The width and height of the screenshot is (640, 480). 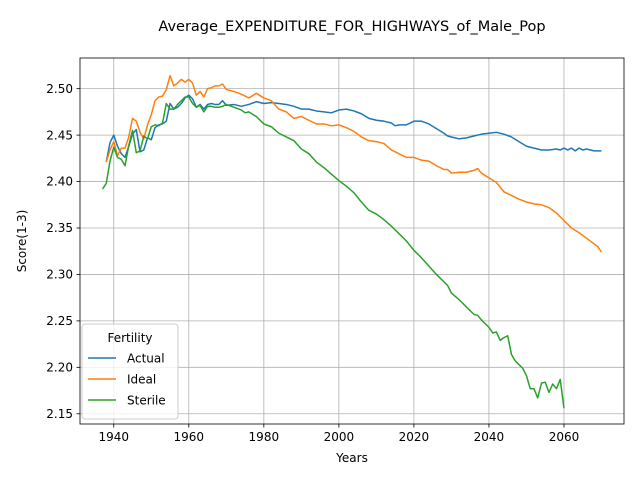 What do you see at coordinates (59, 135) in the screenshot?
I see `y-tick-label: 2.45` at bounding box center [59, 135].